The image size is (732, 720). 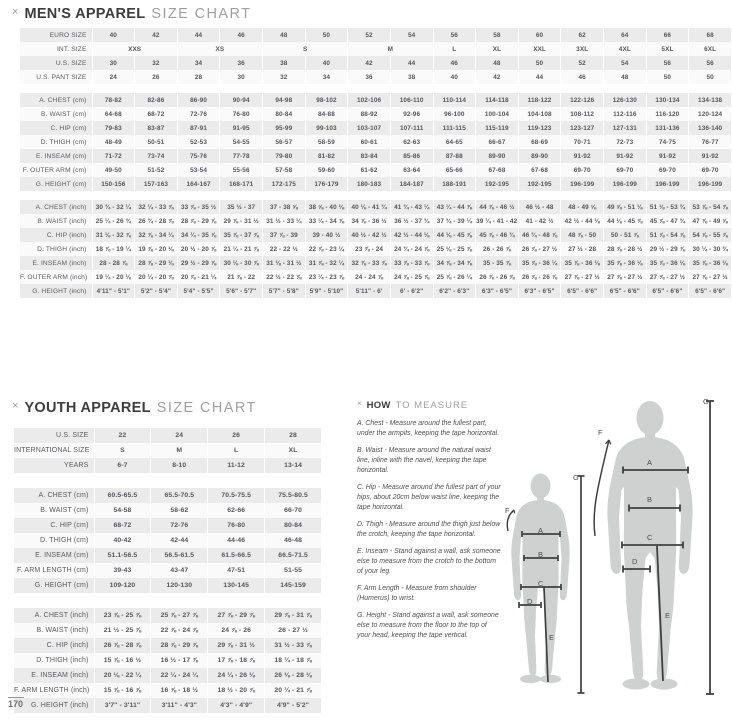 I want to click on row-label: B. WAIST (inch), so click(x=54, y=630).